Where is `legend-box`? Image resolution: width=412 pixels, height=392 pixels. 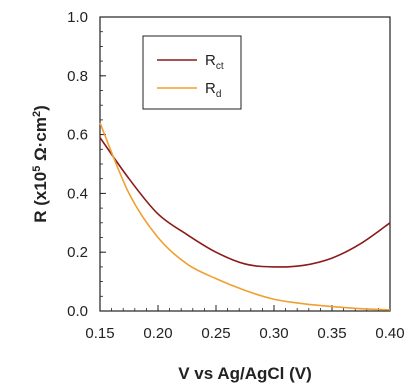
legend-box is located at coordinates (192, 72).